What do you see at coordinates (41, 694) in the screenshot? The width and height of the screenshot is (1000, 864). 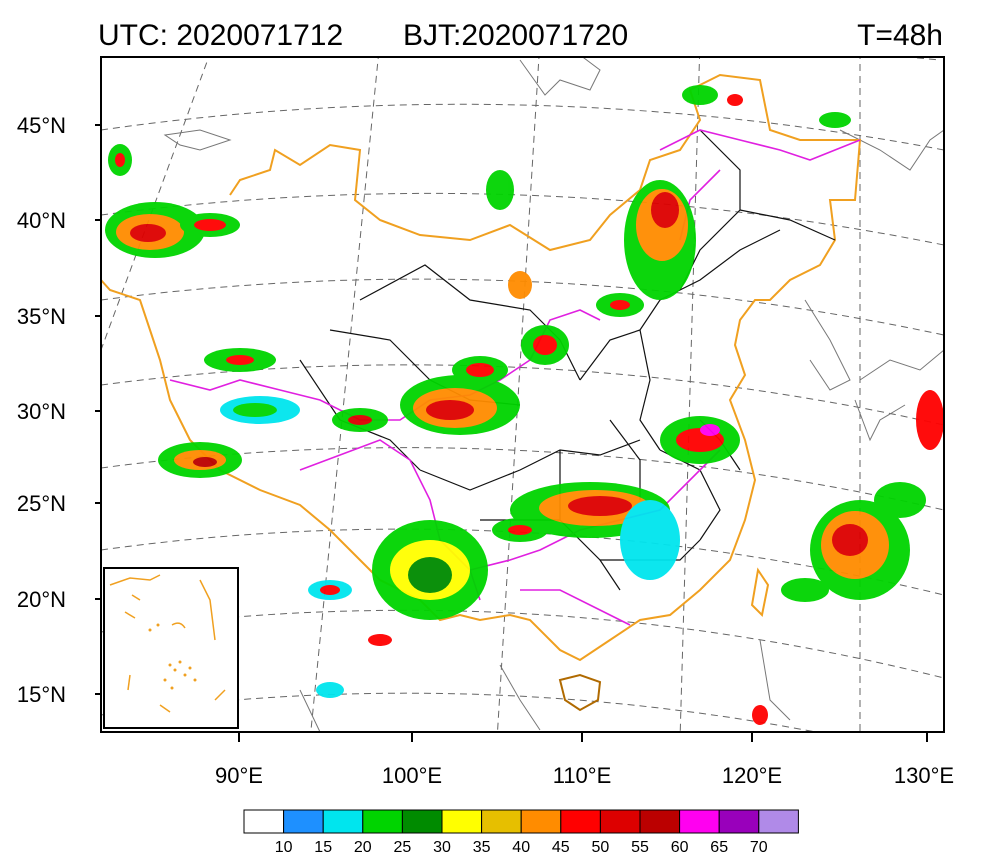 I see `lat-label: 15°N` at bounding box center [41, 694].